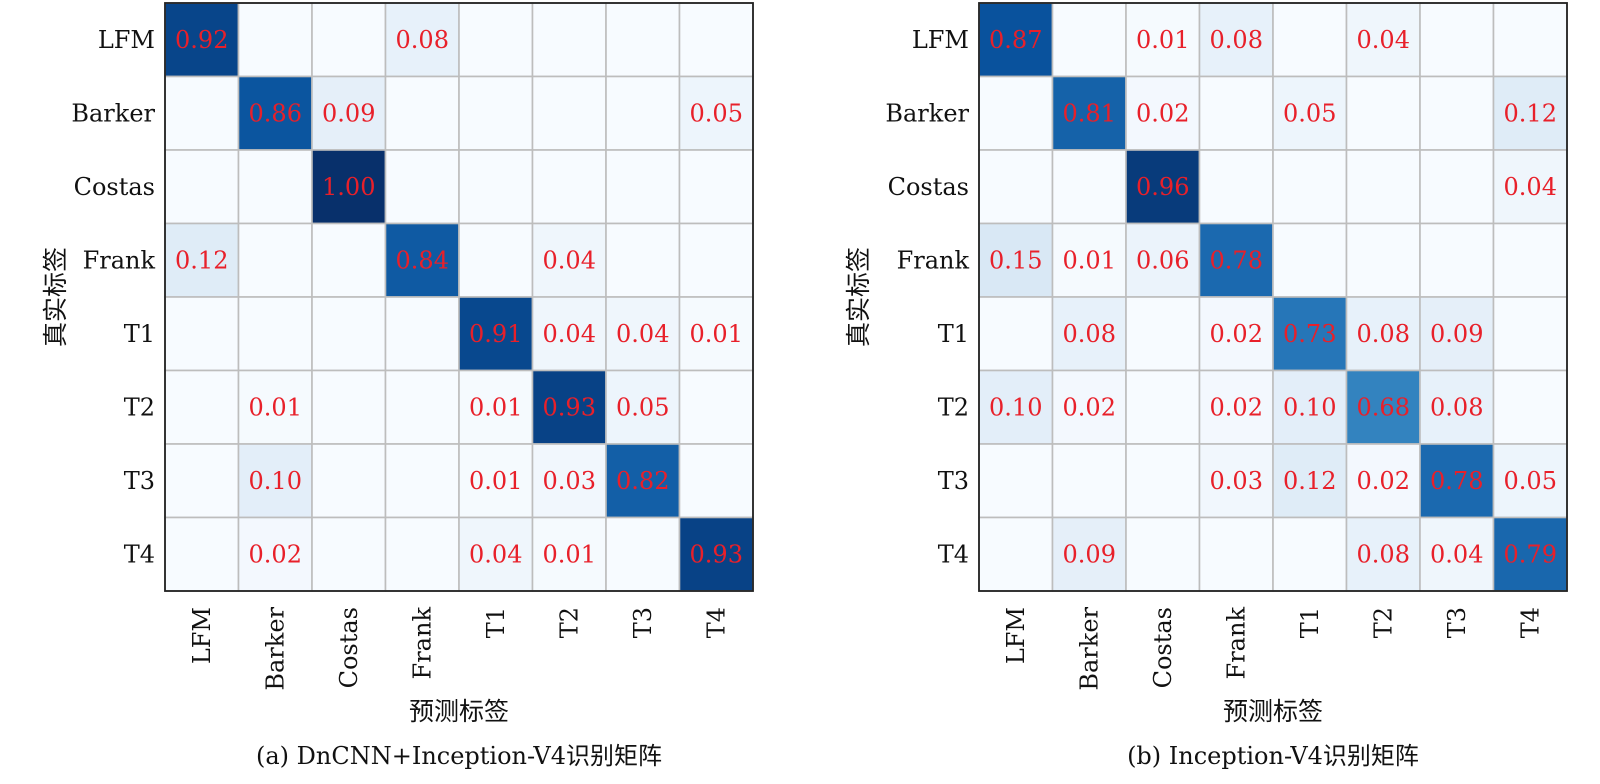 This screenshot has width=1600, height=784. Describe the element at coordinates (1236, 260) in the screenshot. I see `cell-value-label: 0.78` at that location.